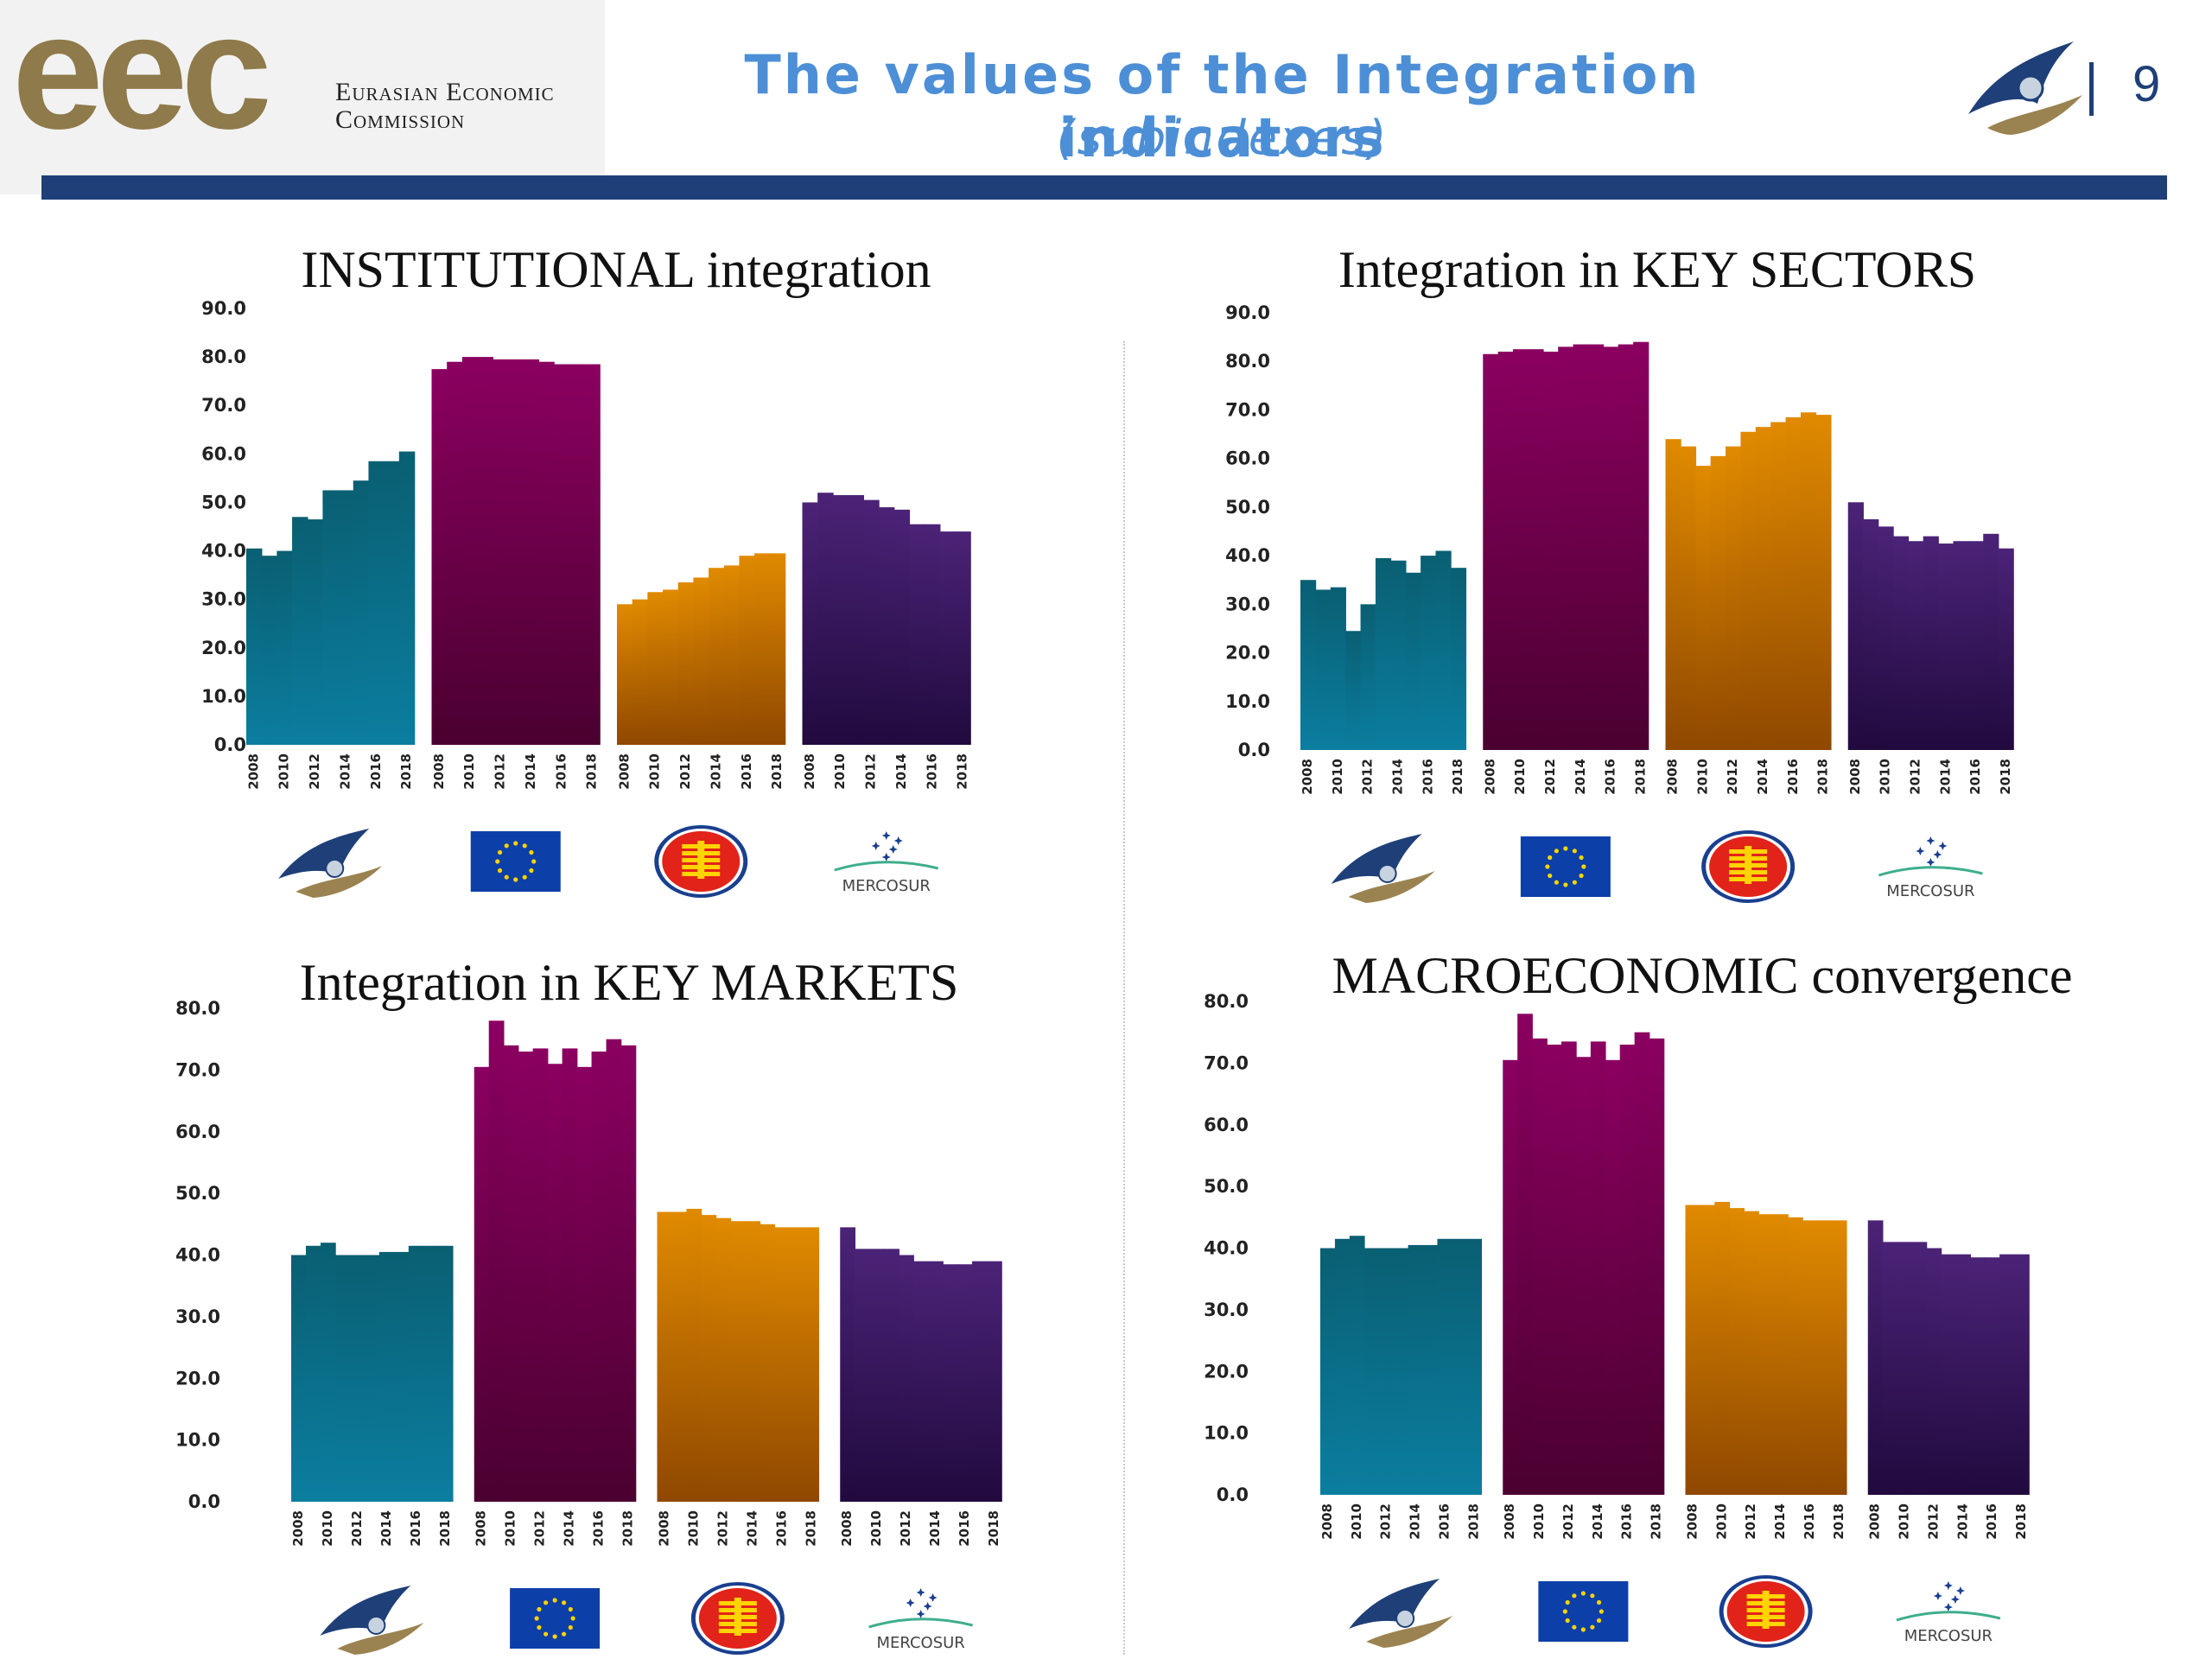  I want to click on eu-flag-icon, so click(555, 1618).